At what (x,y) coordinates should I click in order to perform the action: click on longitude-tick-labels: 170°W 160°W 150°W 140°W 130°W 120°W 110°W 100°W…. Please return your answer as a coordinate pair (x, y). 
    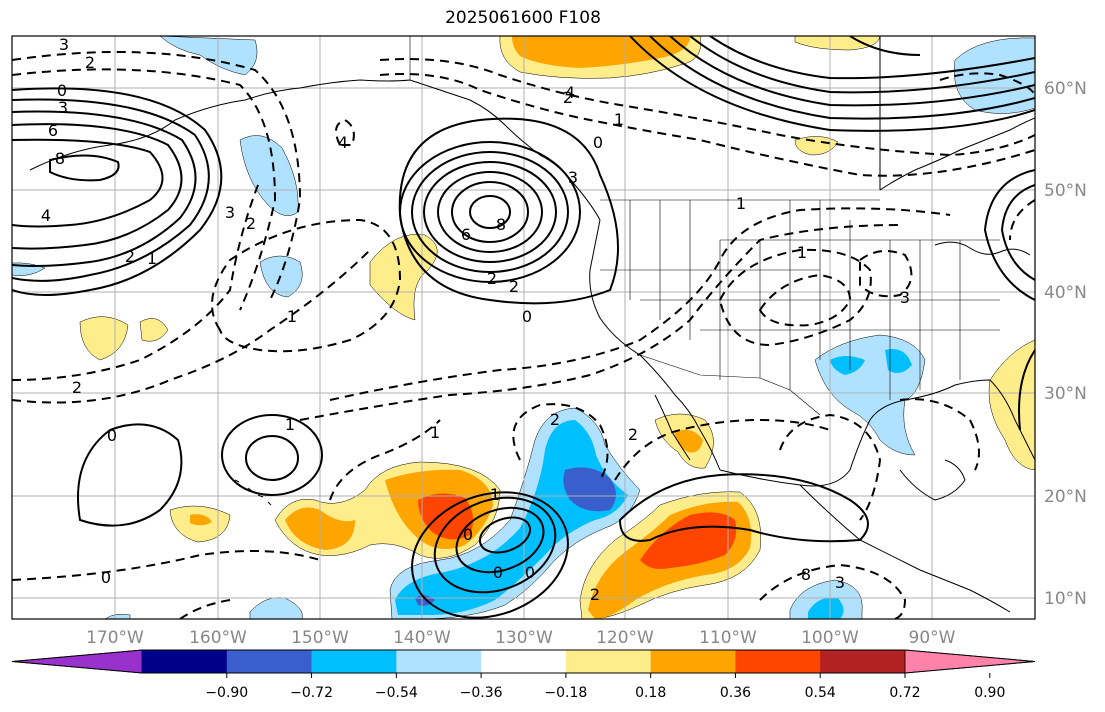
    Looking at the image, I should click on (521, 638).